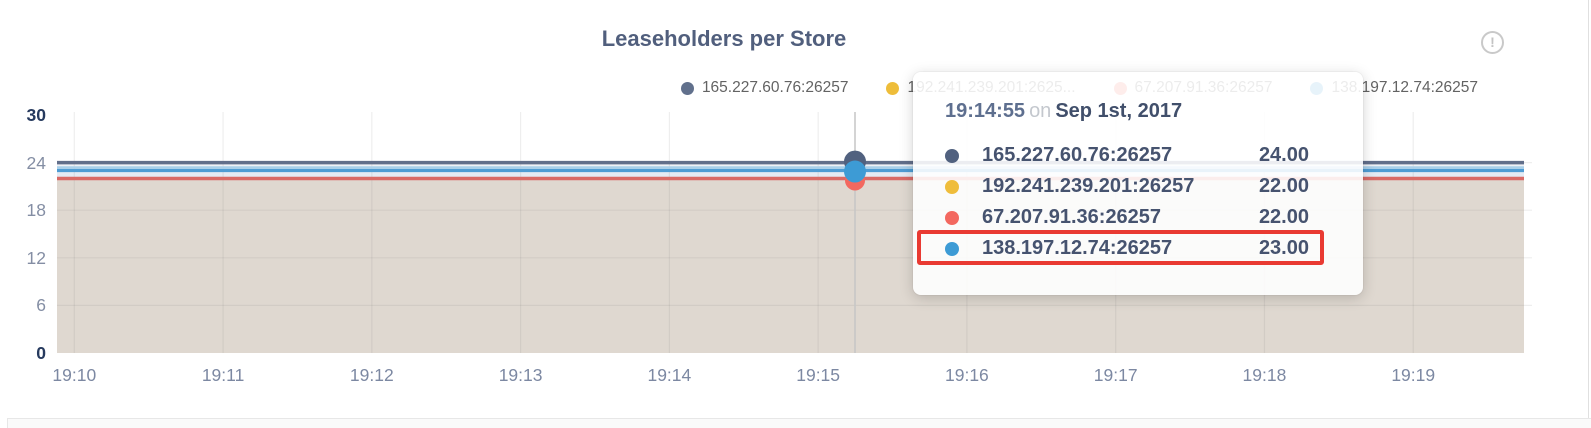  Describe the element at coordinates (775, 87) in the screenshot. I see `legend-item-label: 165.227.60.76:26257` at that location.